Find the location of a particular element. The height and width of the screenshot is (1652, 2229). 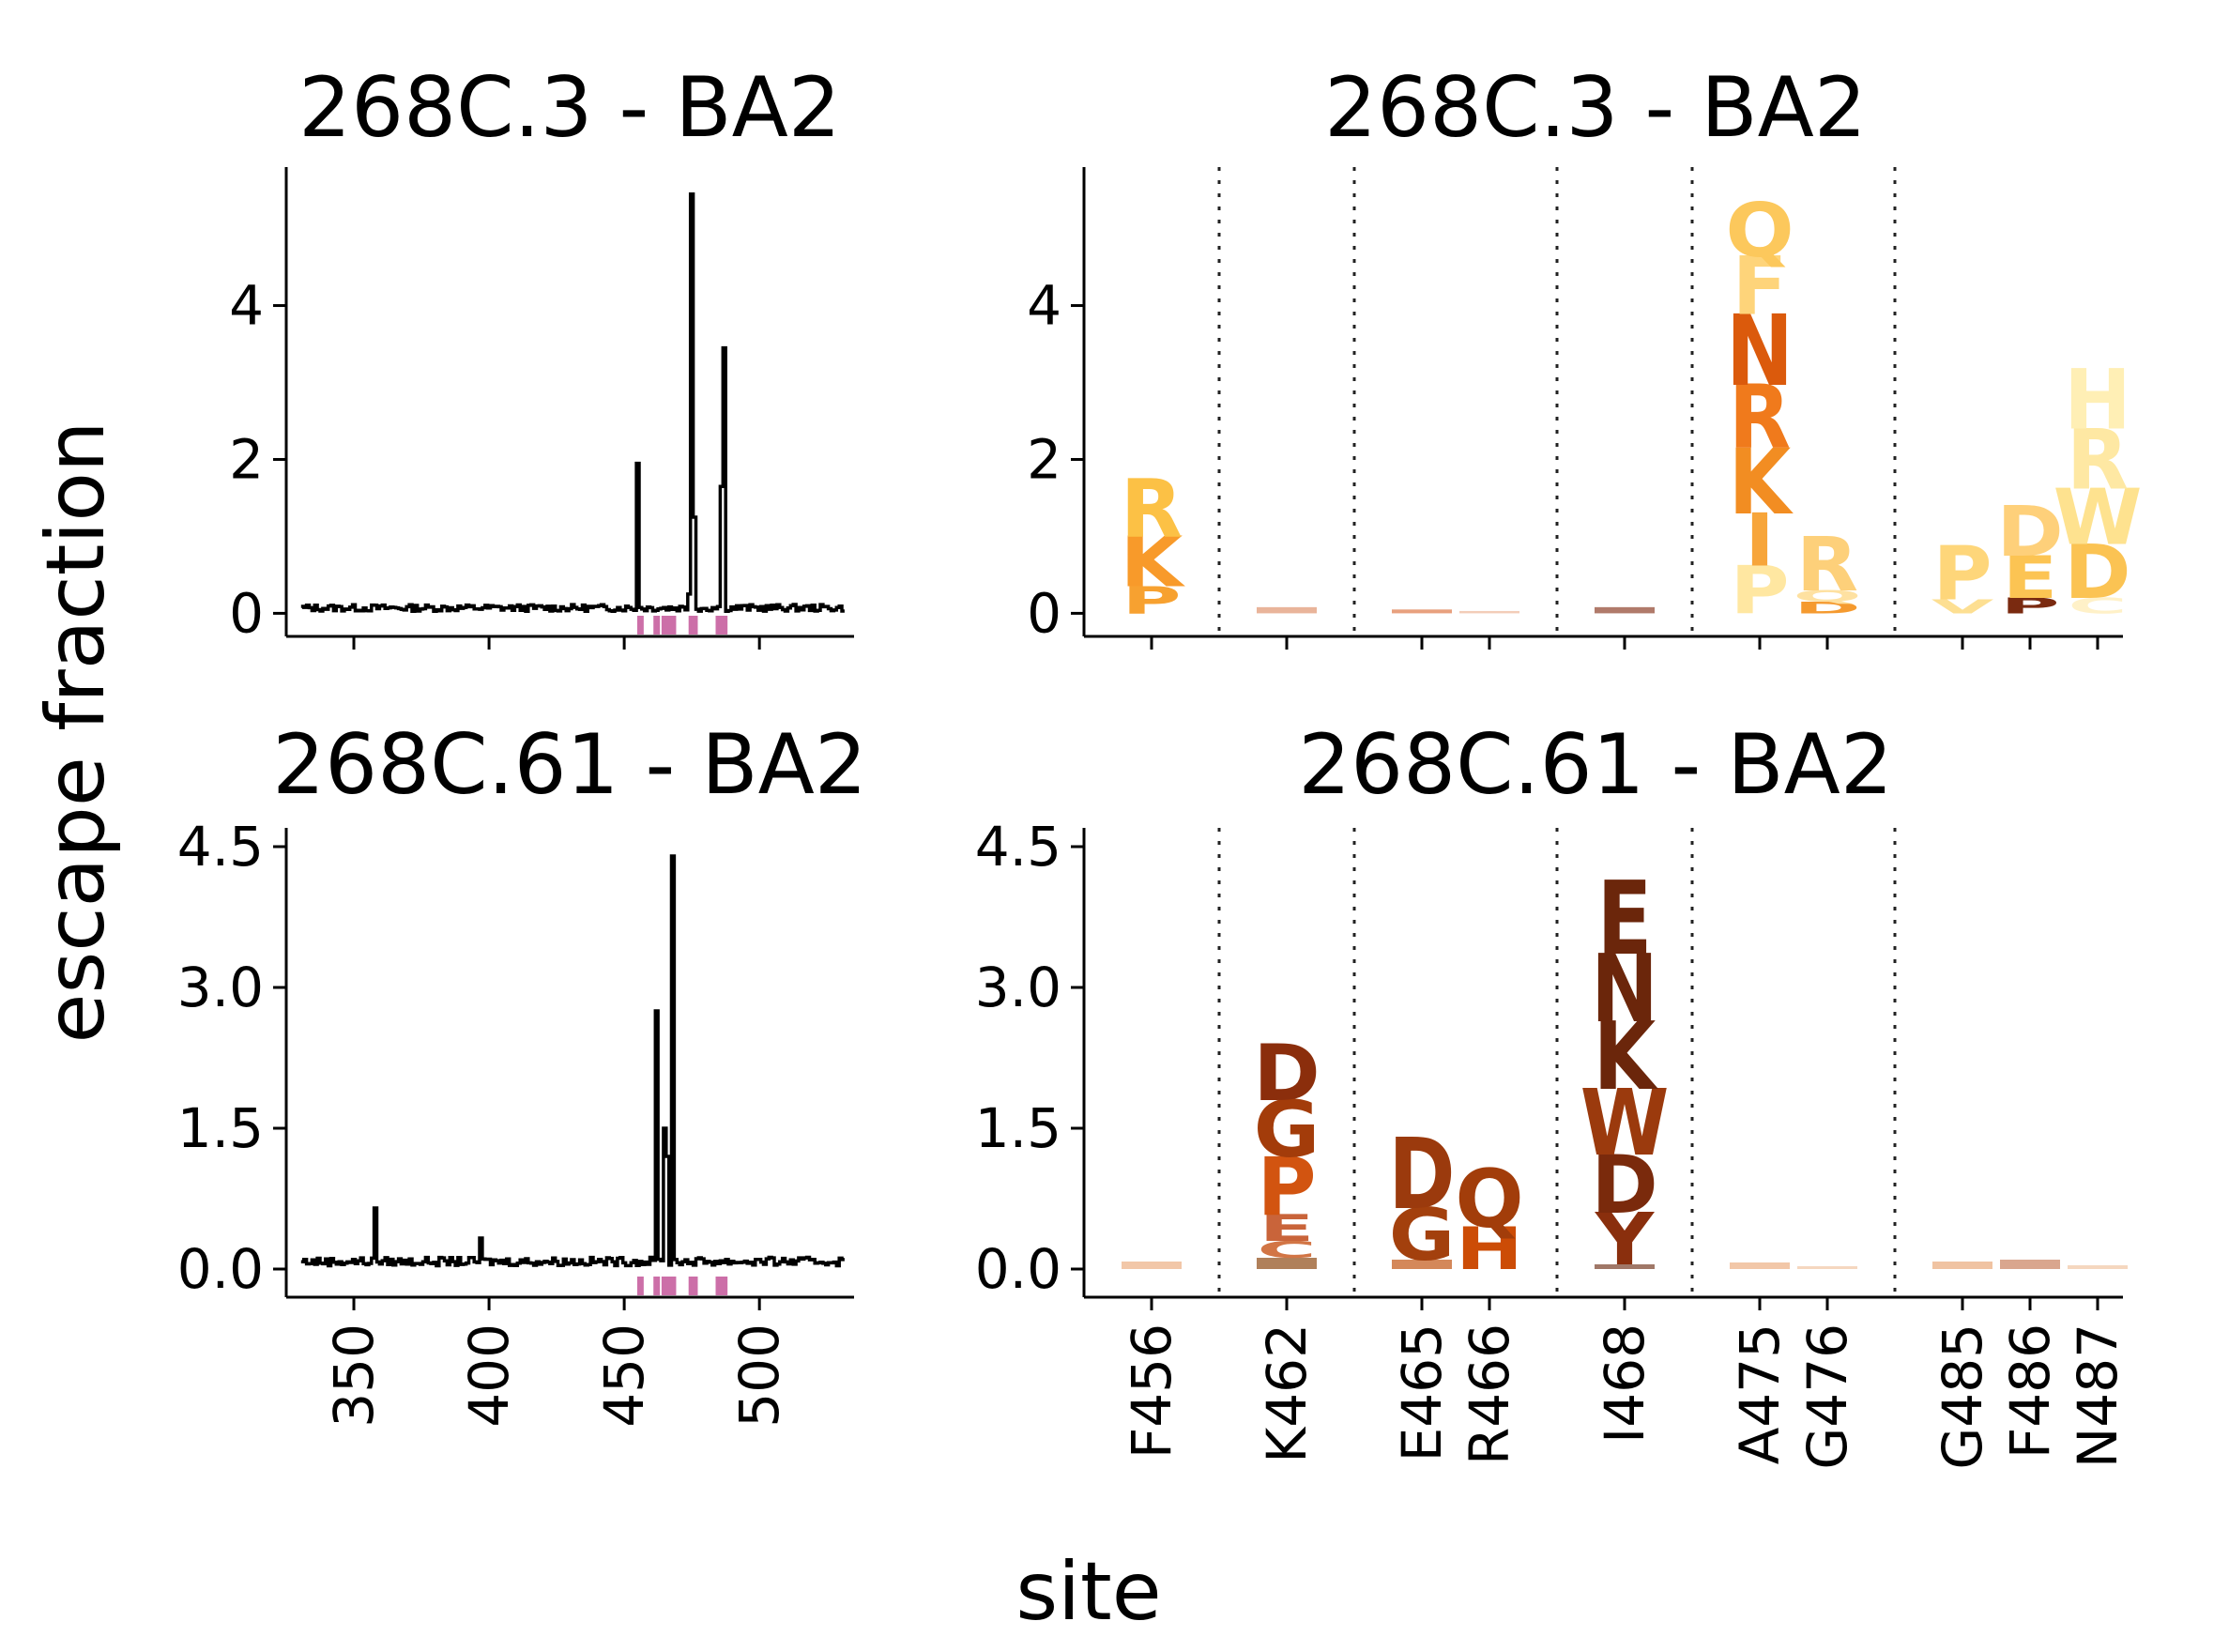

site-label: K462 is located at coordinates (1287, 1393).